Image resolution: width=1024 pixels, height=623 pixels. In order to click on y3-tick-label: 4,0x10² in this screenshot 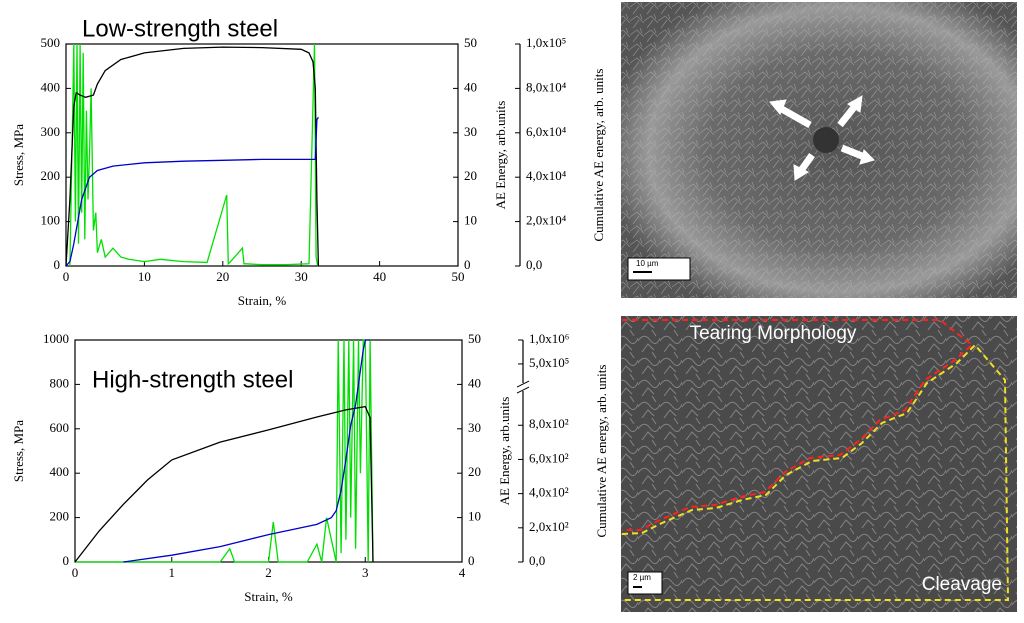, I will do `click(549, 492)`.